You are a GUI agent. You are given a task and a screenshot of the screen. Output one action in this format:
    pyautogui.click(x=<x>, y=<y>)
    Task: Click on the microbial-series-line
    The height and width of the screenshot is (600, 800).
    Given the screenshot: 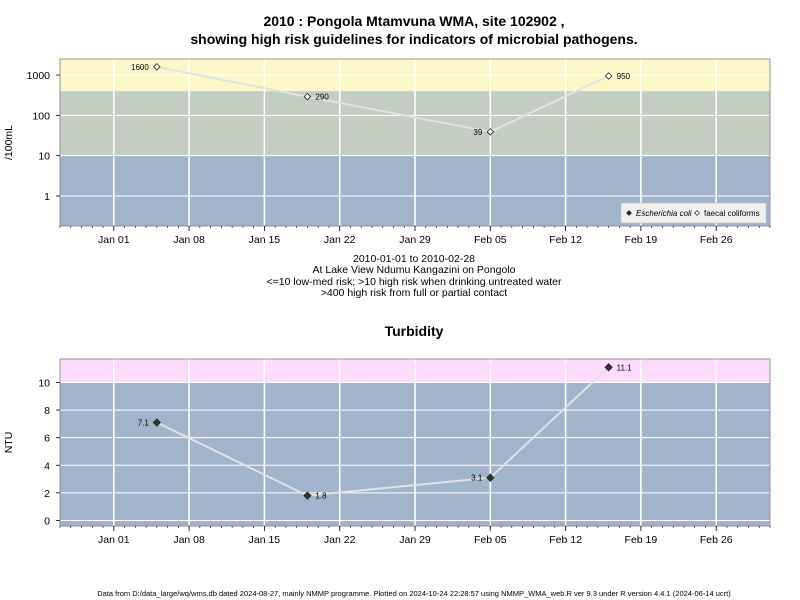 What is the action you would take?
    pyautogui.click(x=383, y=99)
    